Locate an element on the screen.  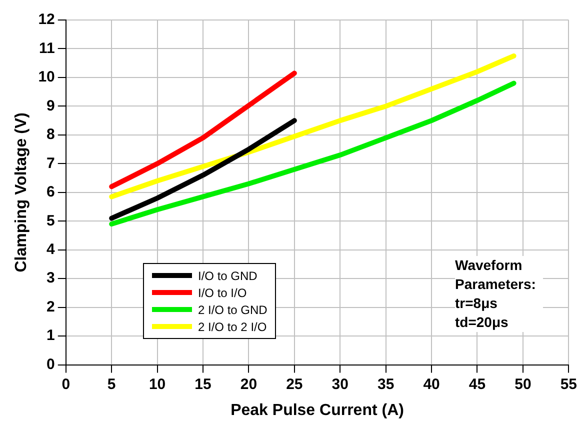
y-tick-label: 3 is located at coordinates (50, 278).